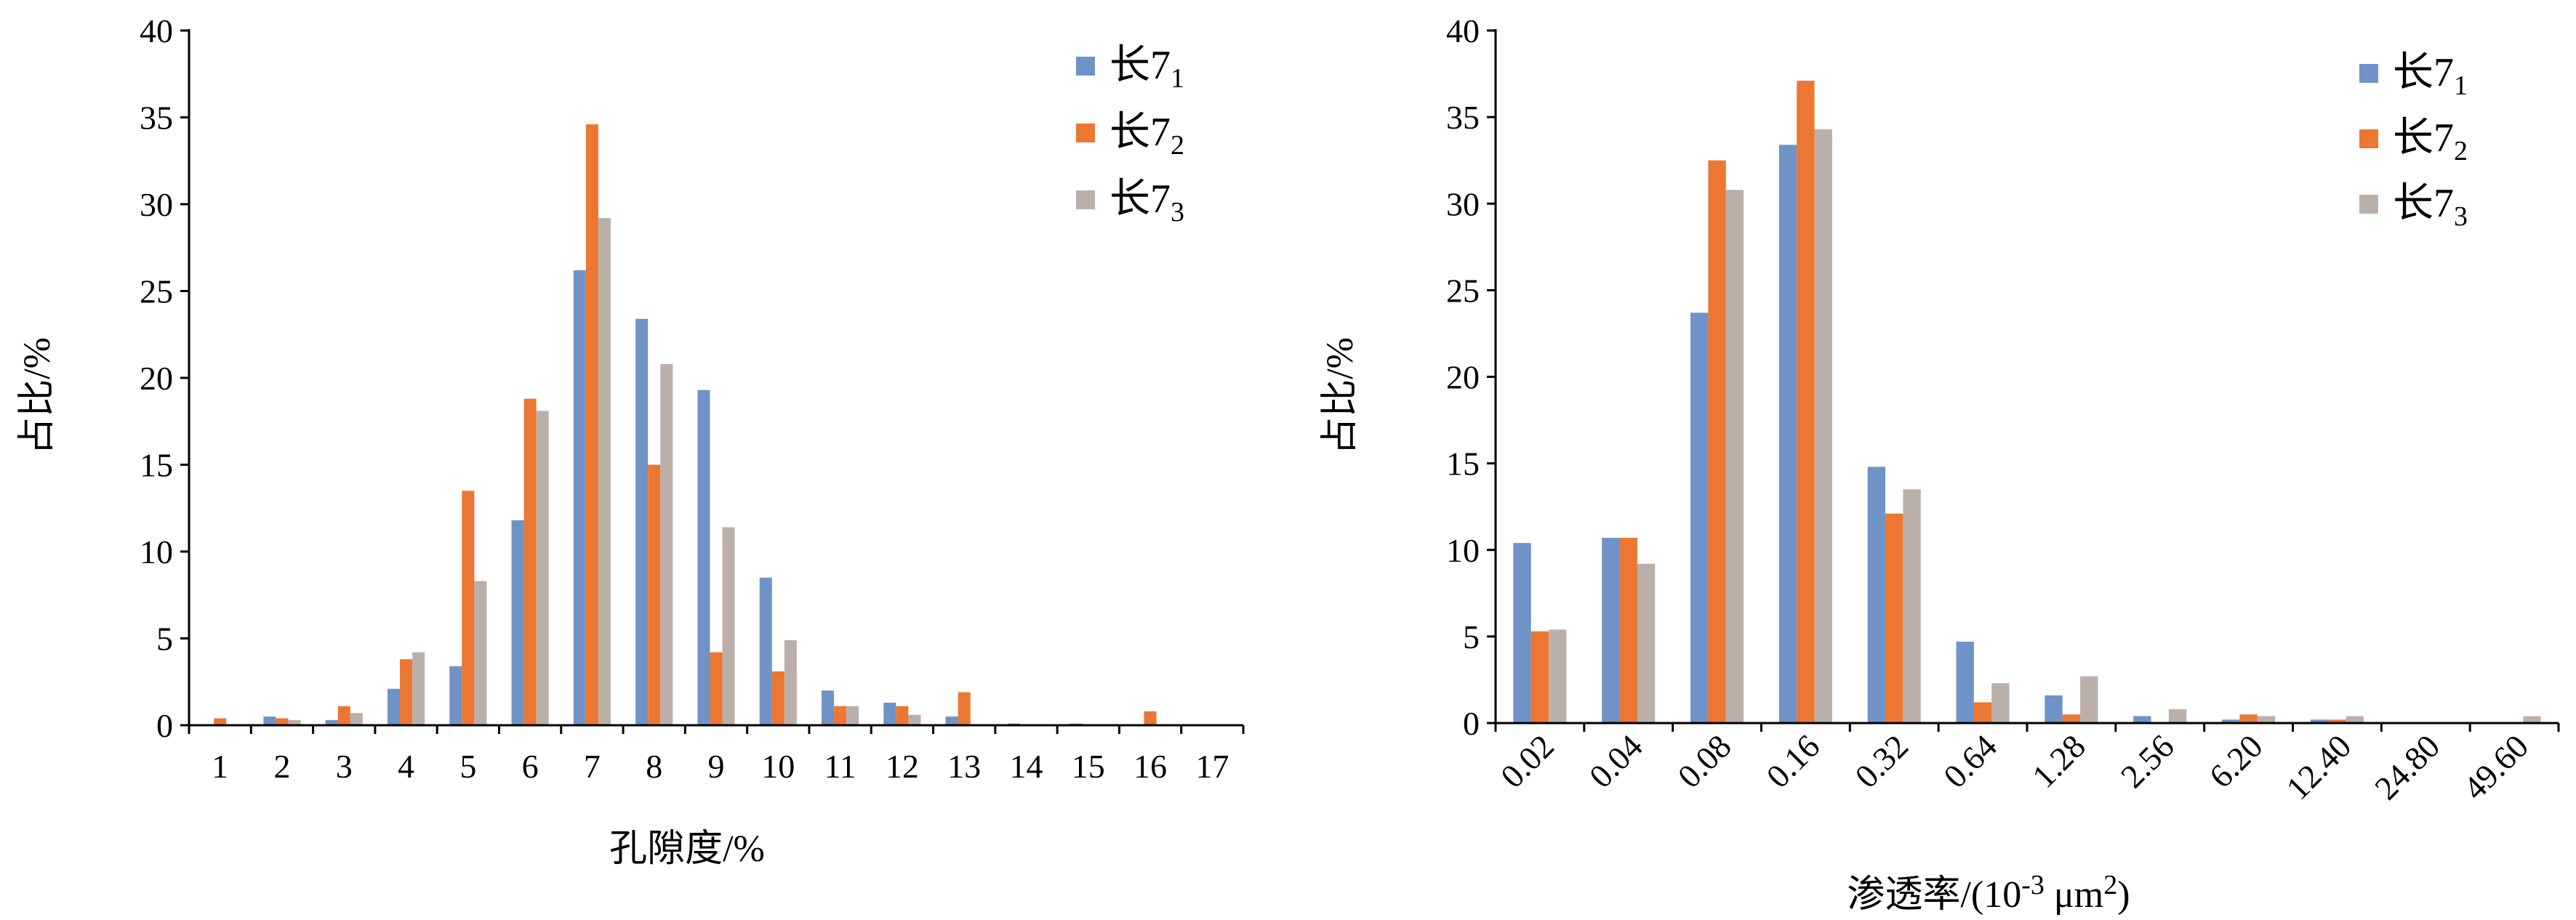 The width and height of the screenshot is (2576, 920). I want to click on permeability-bar-s1-6.20, so click(2231, 721).